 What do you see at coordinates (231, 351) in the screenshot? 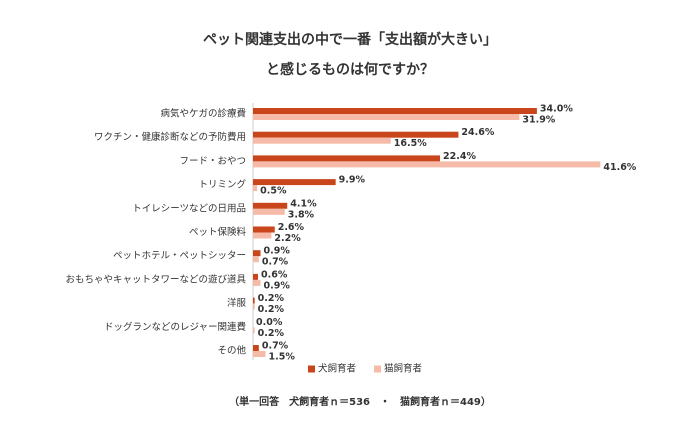
I see `y-tick-label: その他` at bounding box center [231, 351].